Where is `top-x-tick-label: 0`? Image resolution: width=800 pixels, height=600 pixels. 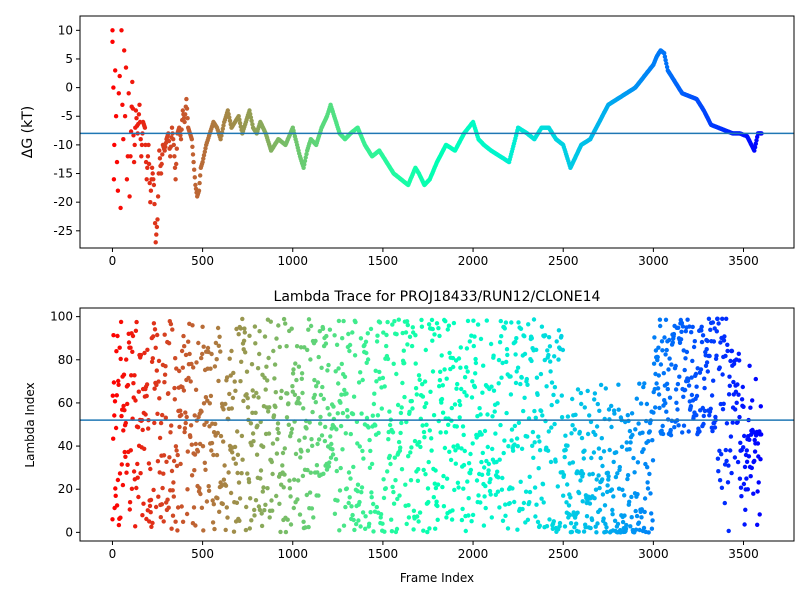
top-x-tick-label: 0 is located at coordinates (113, 261).